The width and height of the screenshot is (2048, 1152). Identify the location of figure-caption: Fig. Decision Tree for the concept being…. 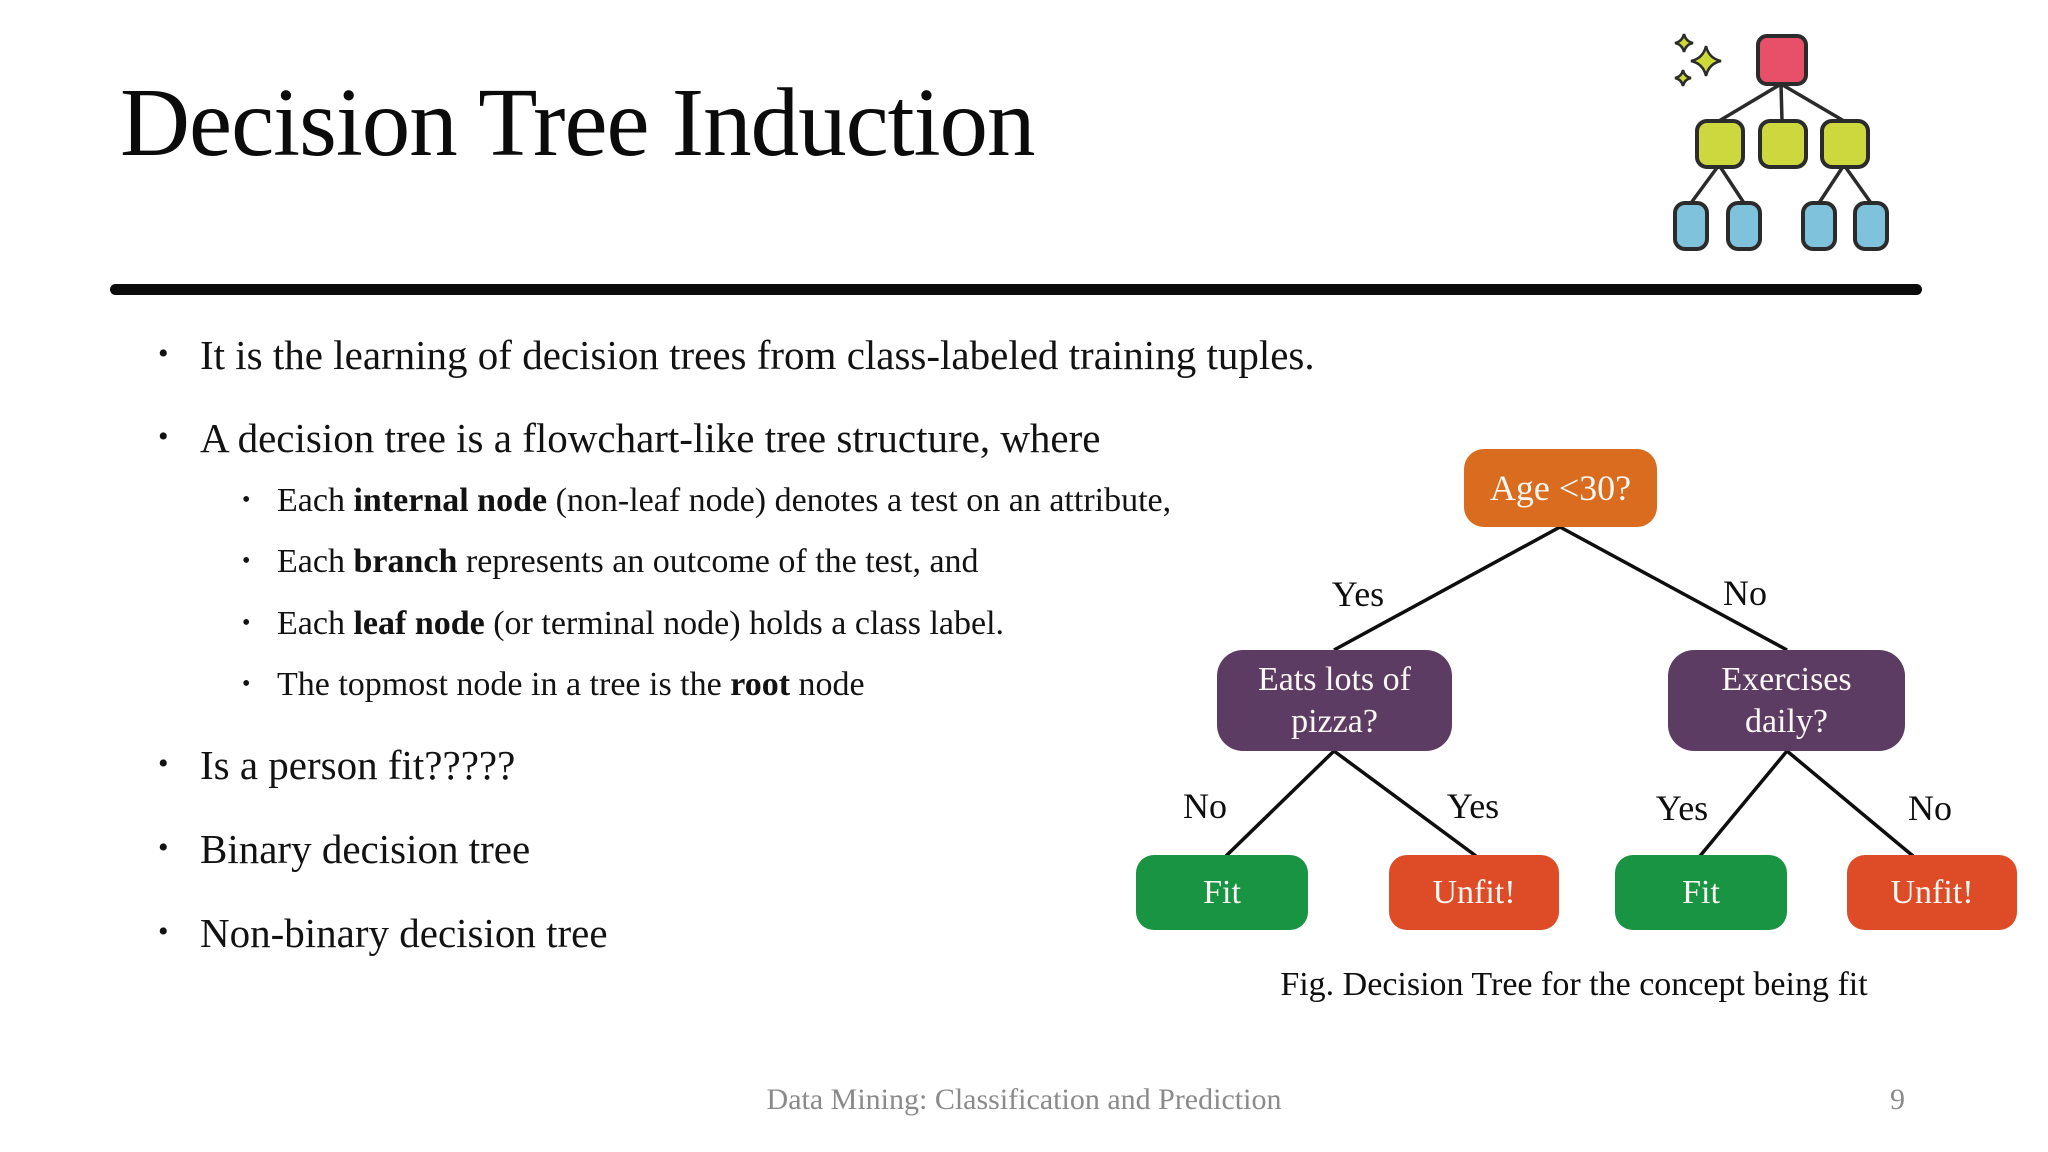
(1574, 984).